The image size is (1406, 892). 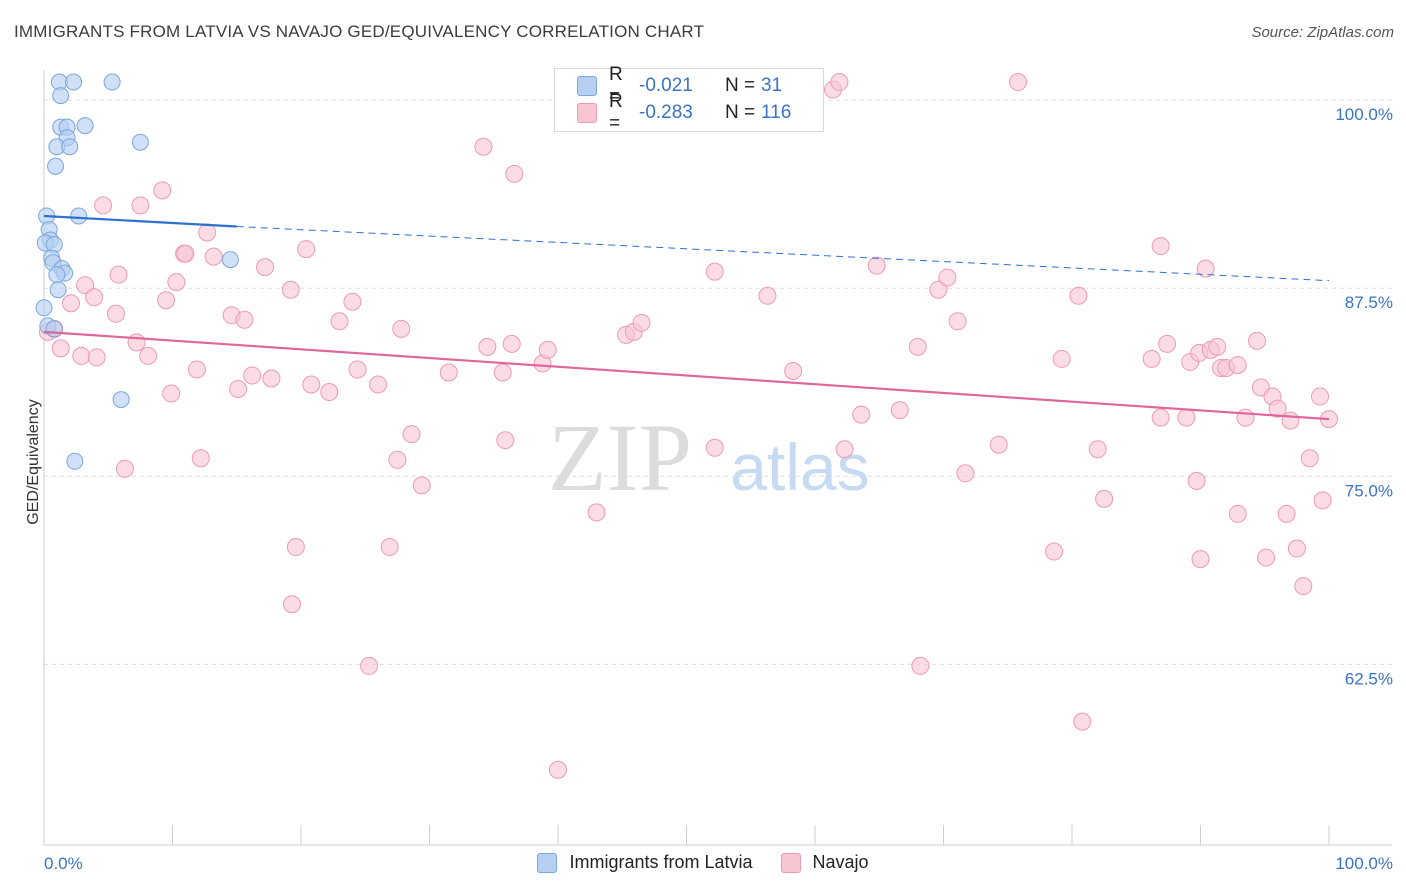 I want to click on legend-r-label: R =, so click(x=616, y=112).